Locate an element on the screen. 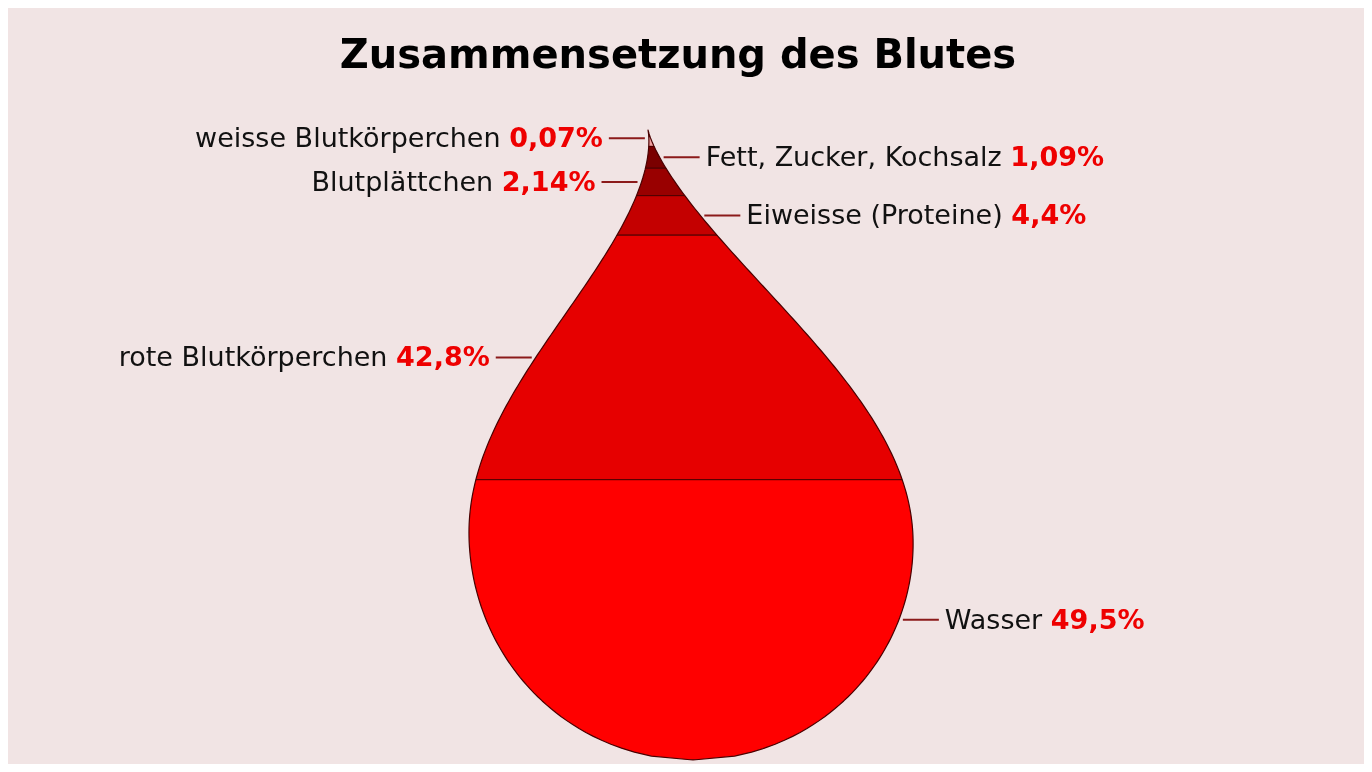  category-label: weisse Blutkörperchen is located at coordinates (348, 138).